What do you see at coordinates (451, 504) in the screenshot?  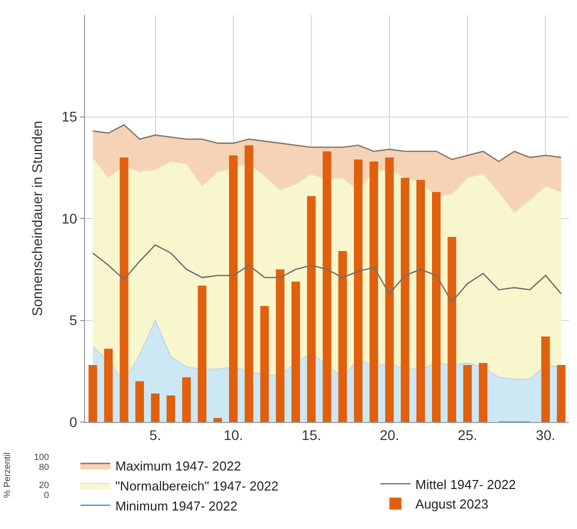 I see `legend-label: August 2023` at bounding box center [451, 504].